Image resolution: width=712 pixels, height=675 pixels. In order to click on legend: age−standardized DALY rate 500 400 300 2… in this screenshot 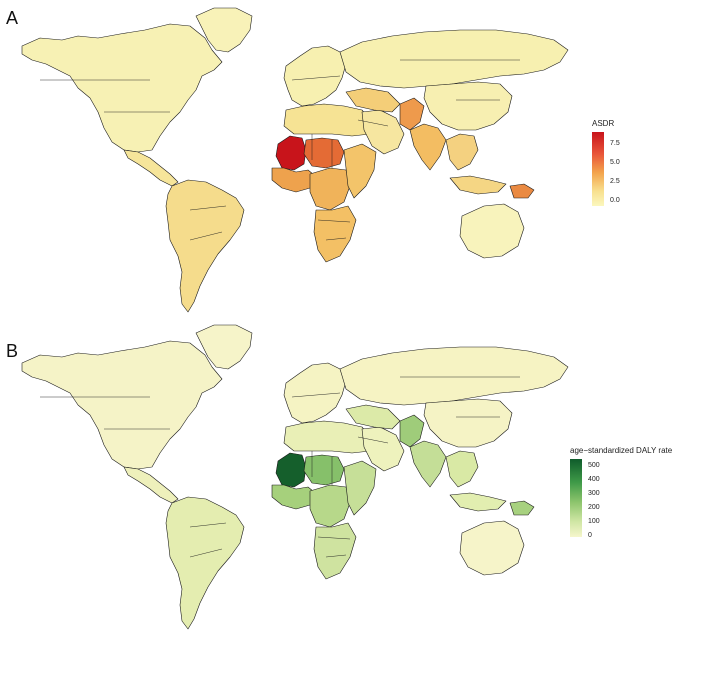, I will do `click(621, 492)`.